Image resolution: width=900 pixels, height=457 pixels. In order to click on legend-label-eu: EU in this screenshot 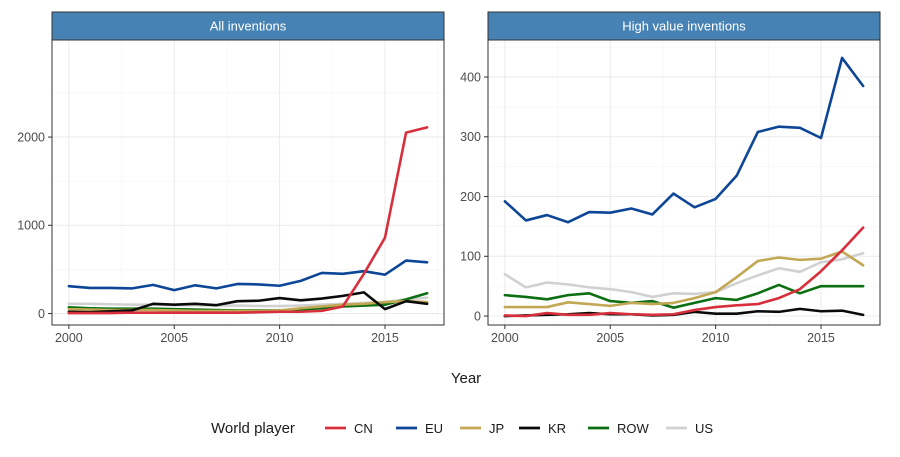, I will do `click(434, 428)`.